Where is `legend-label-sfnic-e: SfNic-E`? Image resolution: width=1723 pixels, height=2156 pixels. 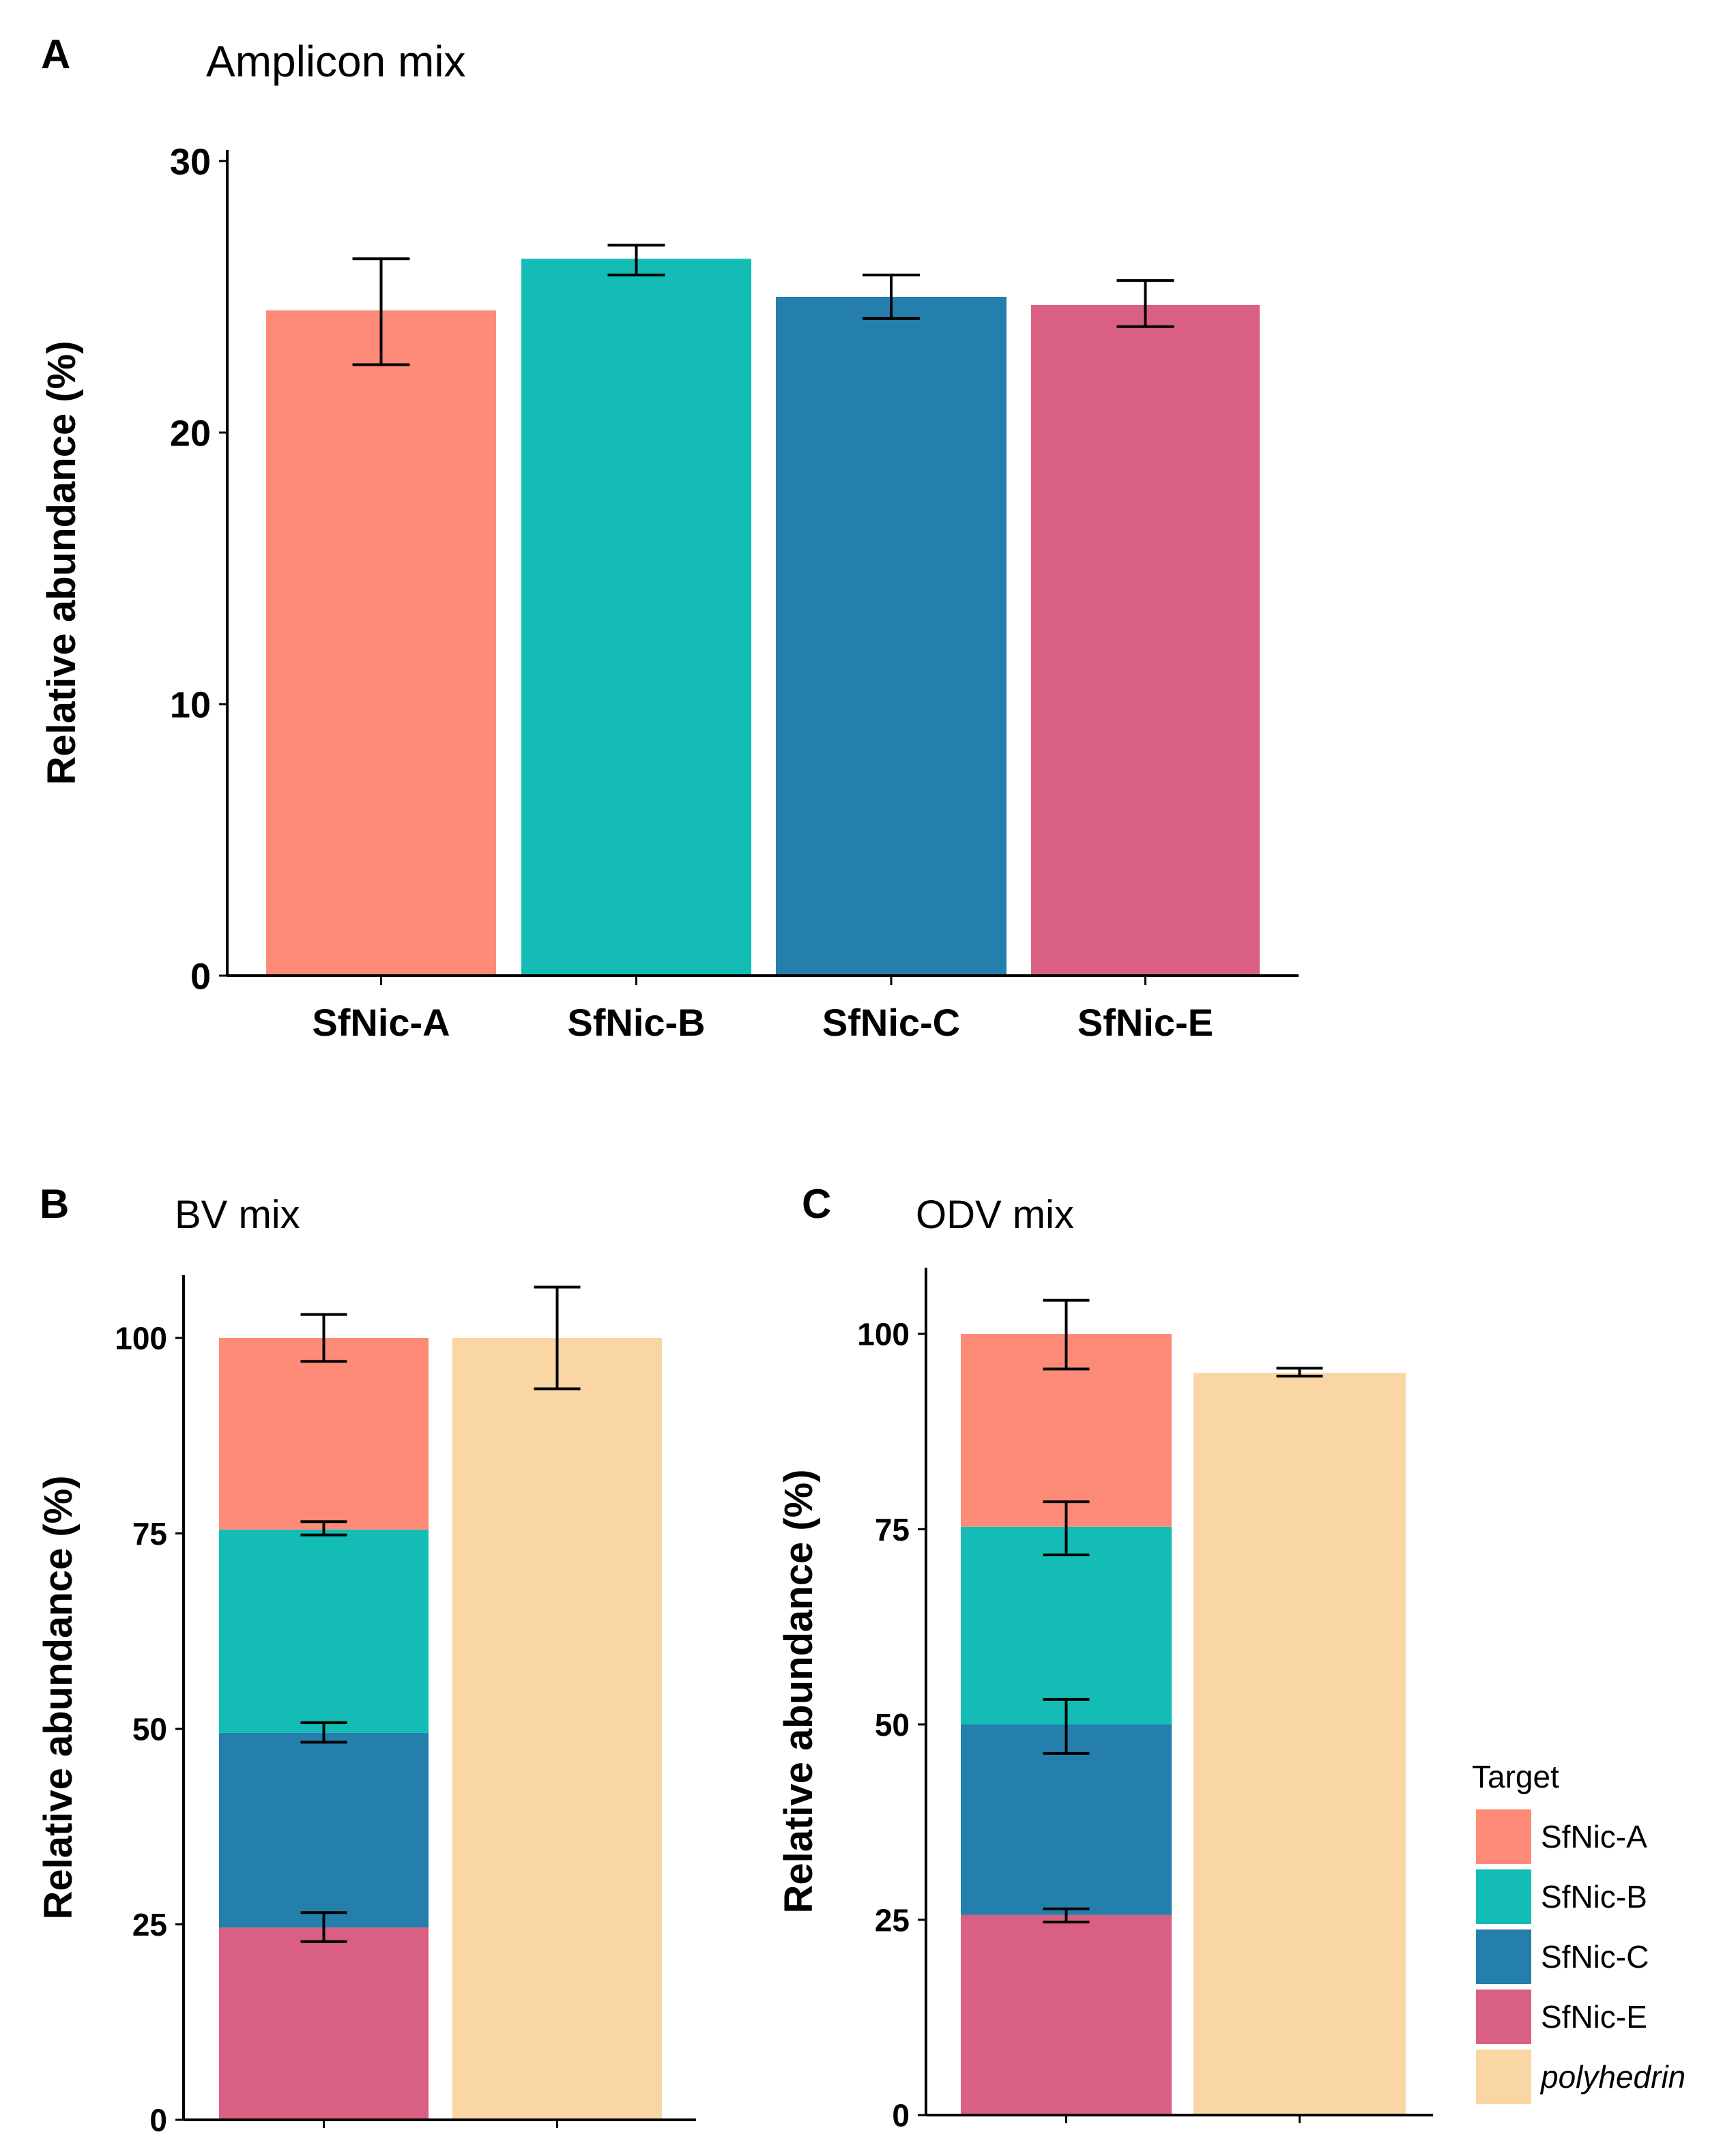
legend-label-sfnic-e: SfNic-E is located at coordinates (1594, 2017).